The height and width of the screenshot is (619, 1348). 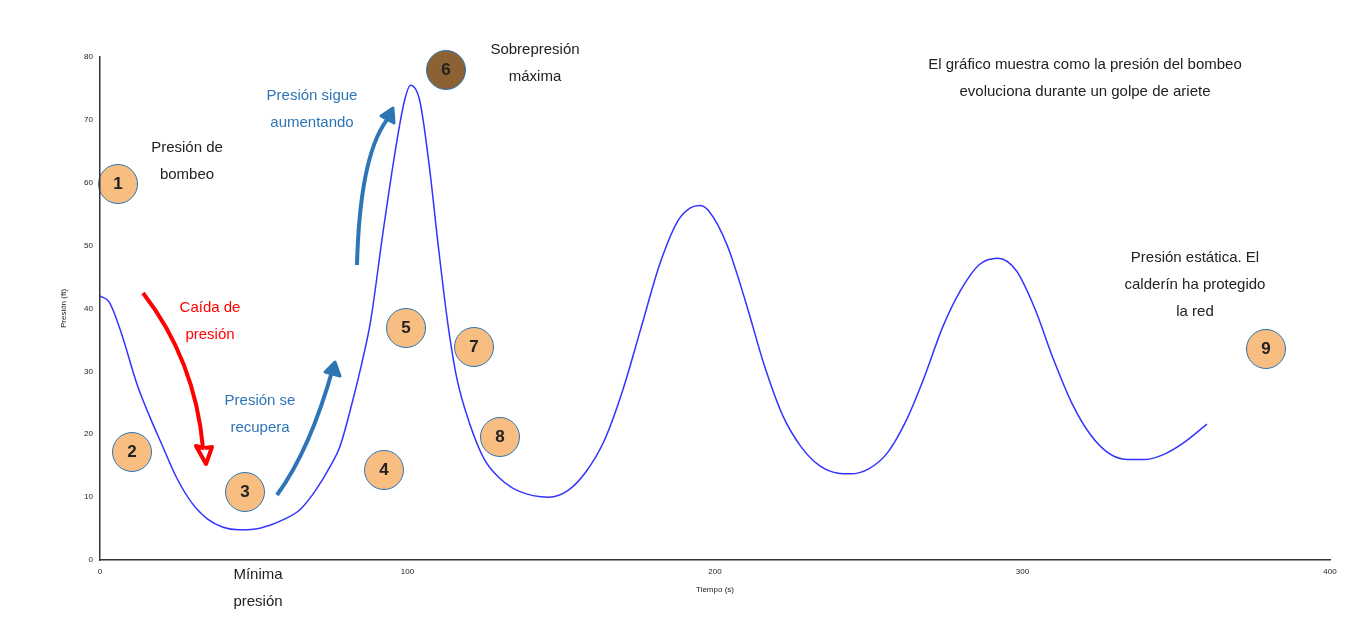 I want to click on y-tick-label: 0, so click(x=91, y=560).